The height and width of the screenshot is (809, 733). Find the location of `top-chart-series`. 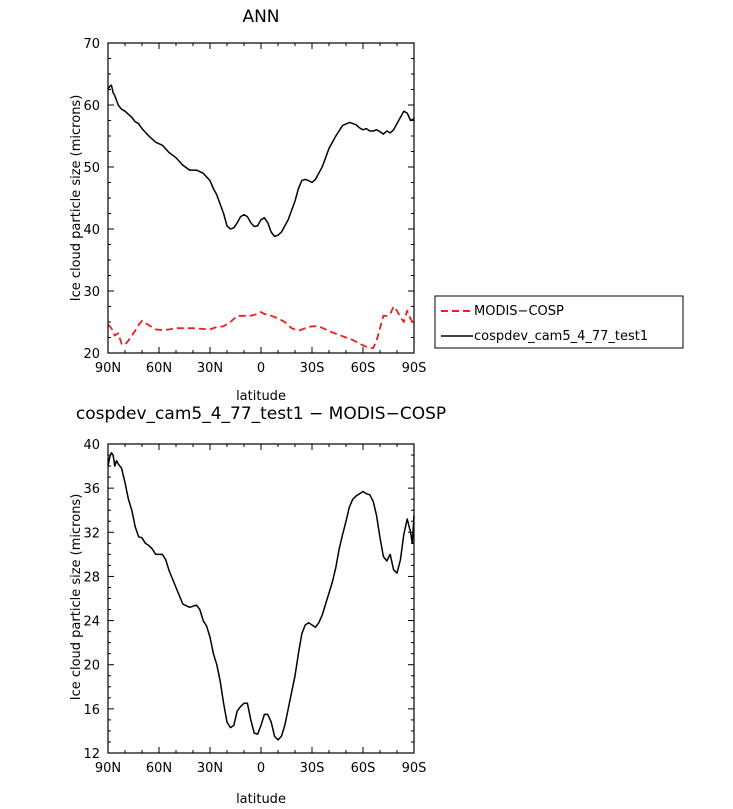

top-chart-series is located at coordinates (261, 216).